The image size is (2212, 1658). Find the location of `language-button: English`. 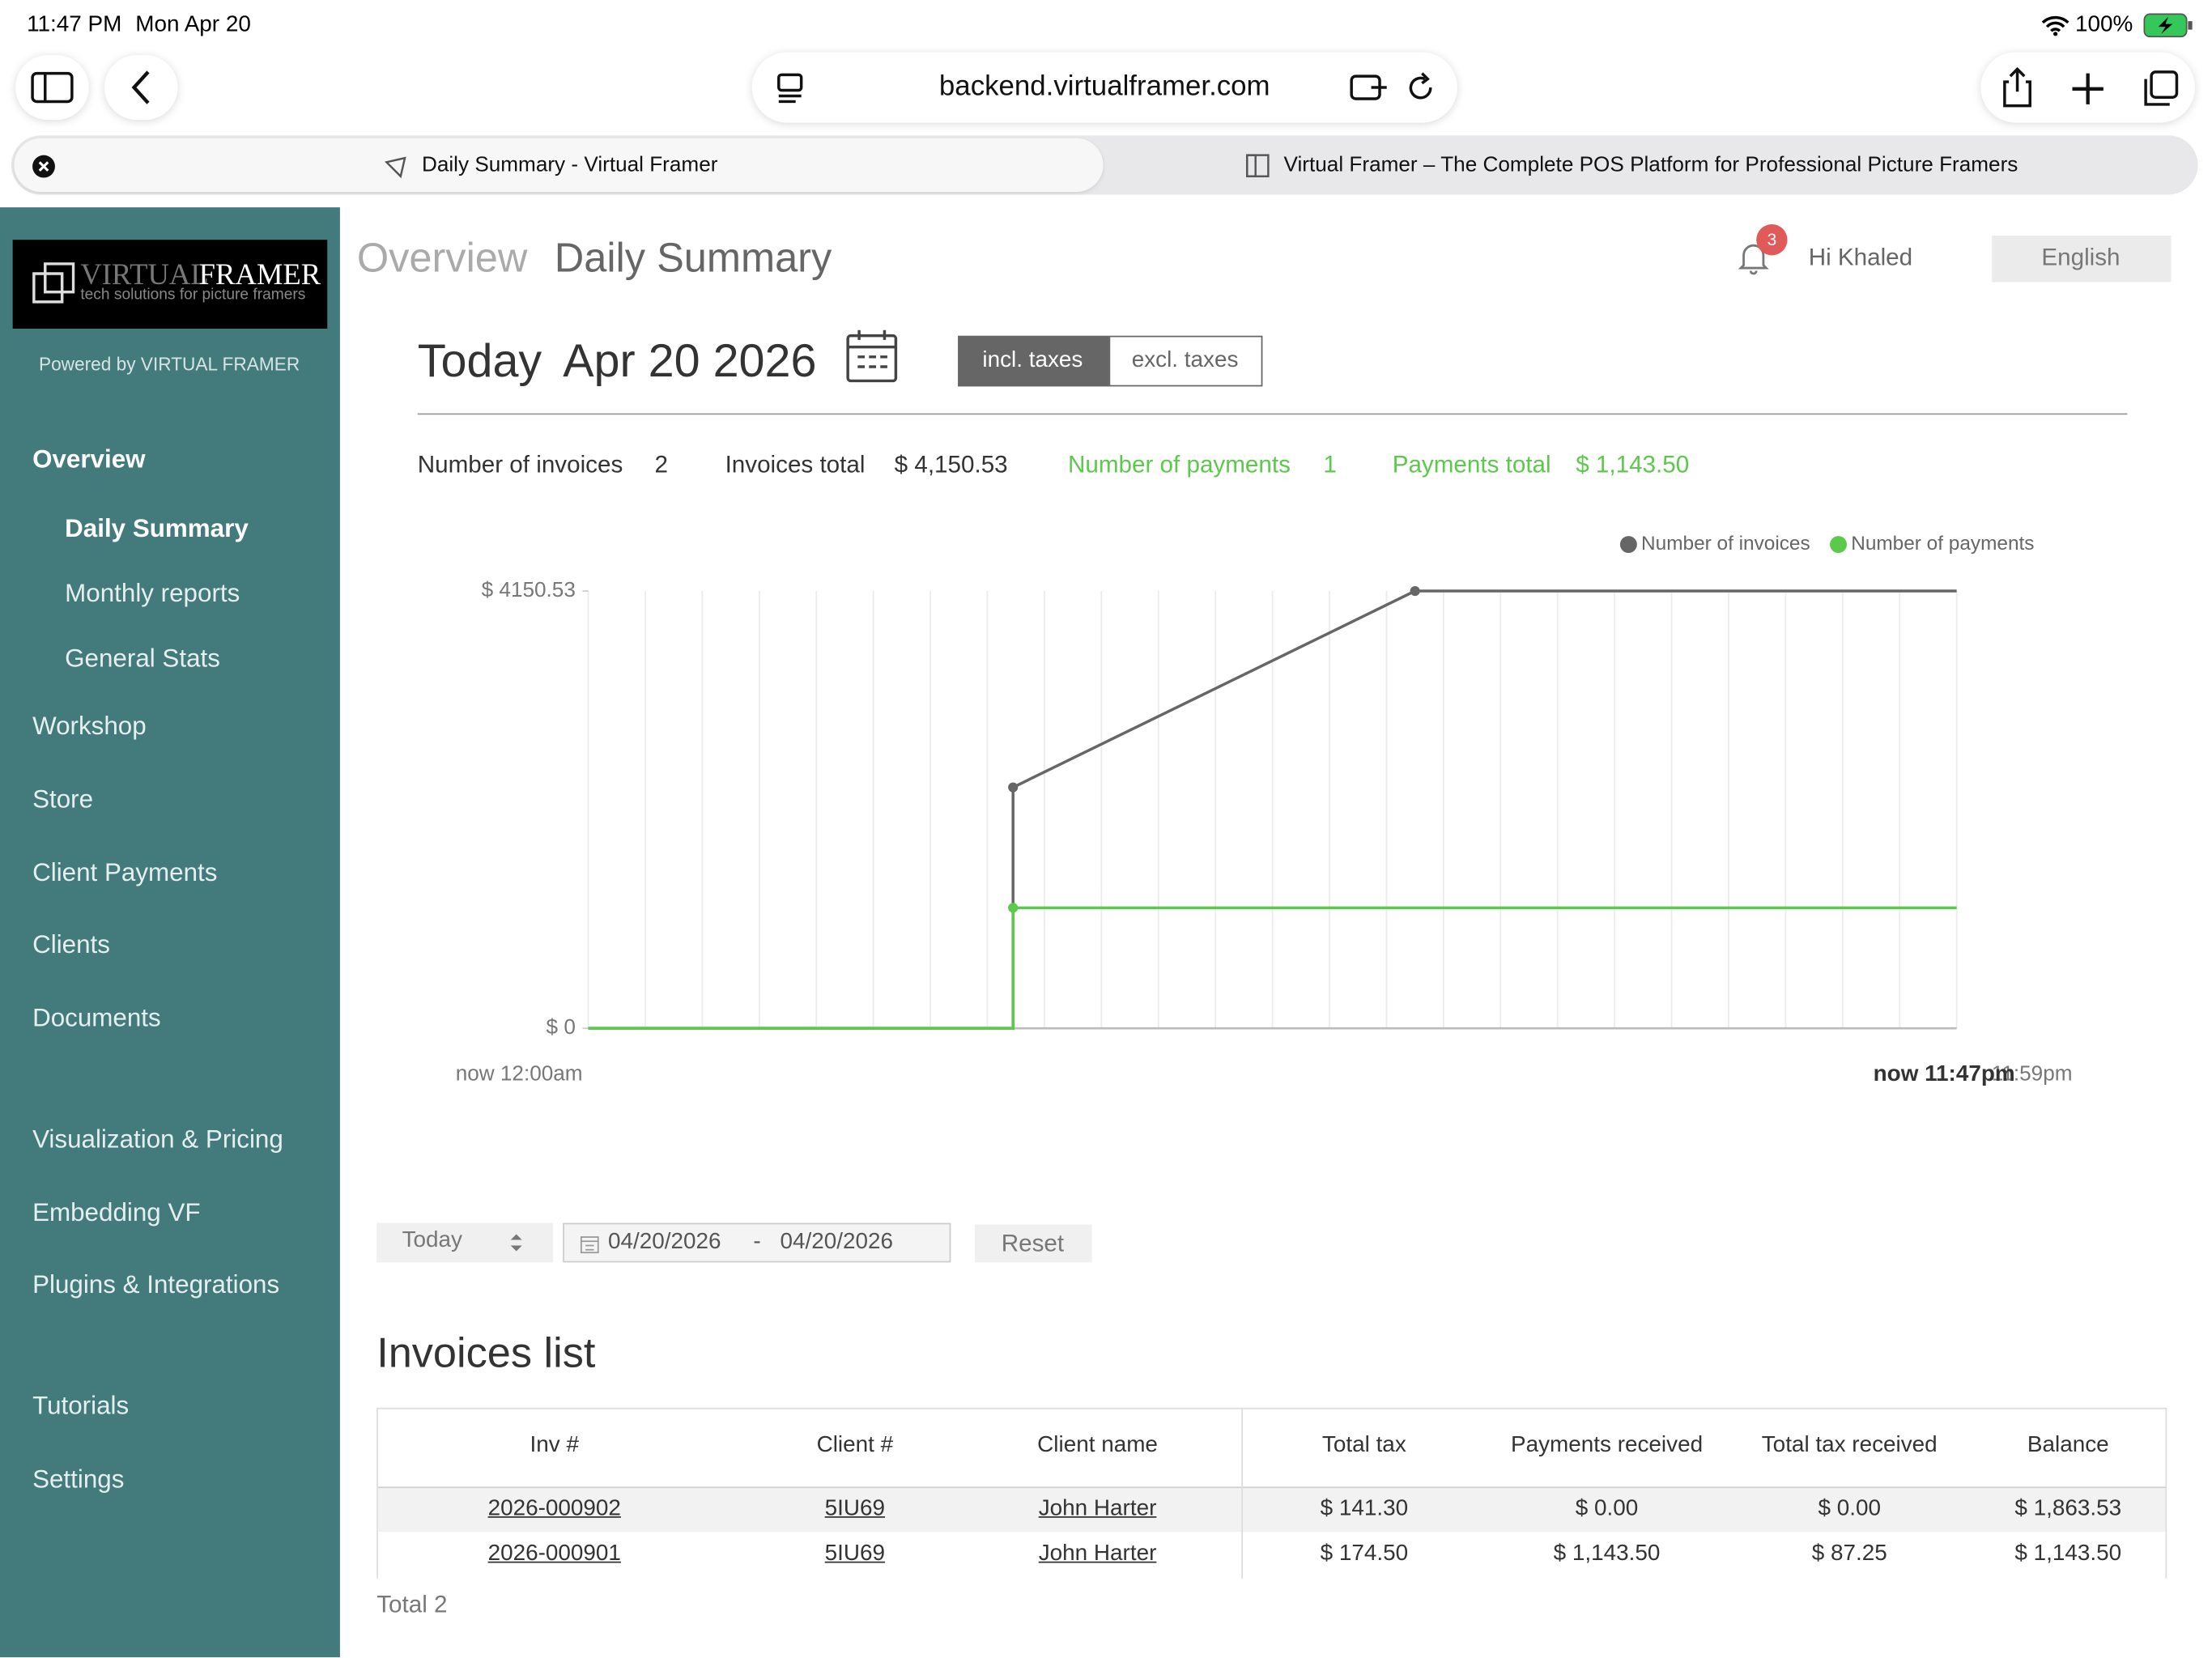

language-button: English is located at coordinates (2082, 259).